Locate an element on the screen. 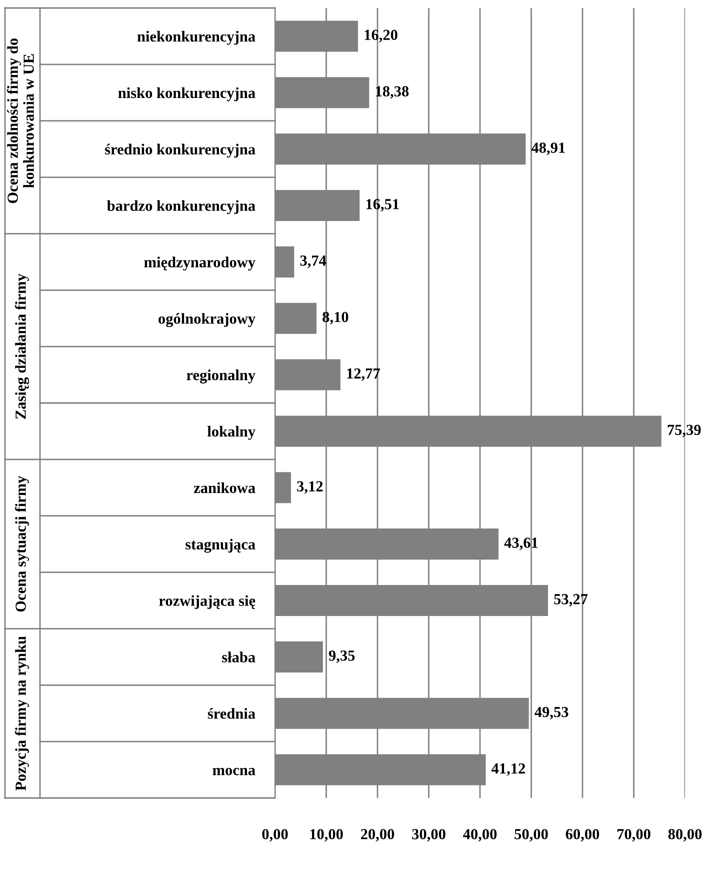 This screenshot has width=720, height=886. data-label: 18,38 is located at coordinates (392, 92).